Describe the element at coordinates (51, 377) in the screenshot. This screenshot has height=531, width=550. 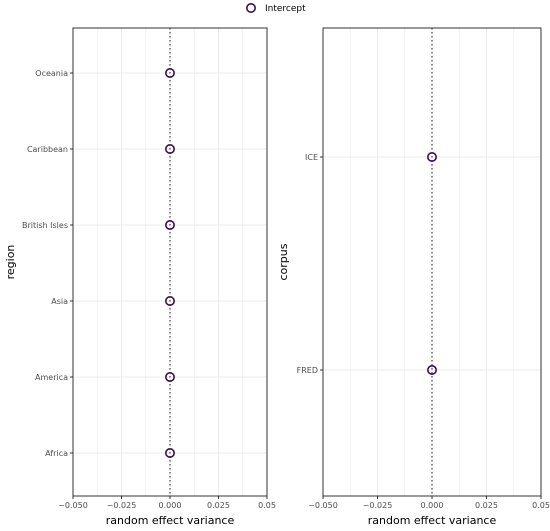
I see `y-tick-label: America` at that location.